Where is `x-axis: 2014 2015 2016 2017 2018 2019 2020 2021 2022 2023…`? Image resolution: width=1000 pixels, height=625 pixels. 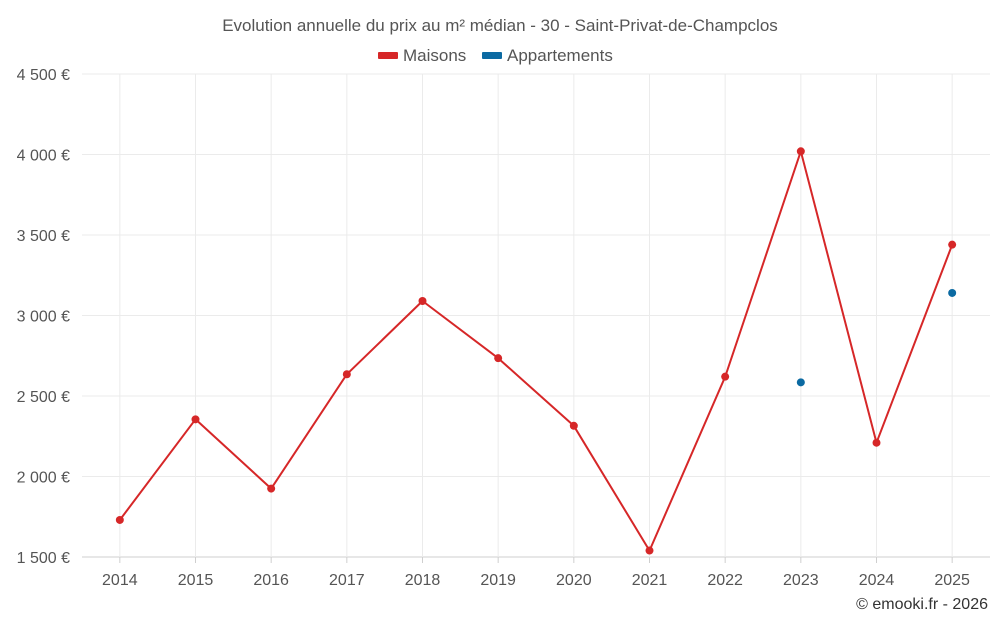 x-axis: 2014 2015 2016 2017 2018 2019 2020 2021 2022 2023… is located at coordinates (536, 573).